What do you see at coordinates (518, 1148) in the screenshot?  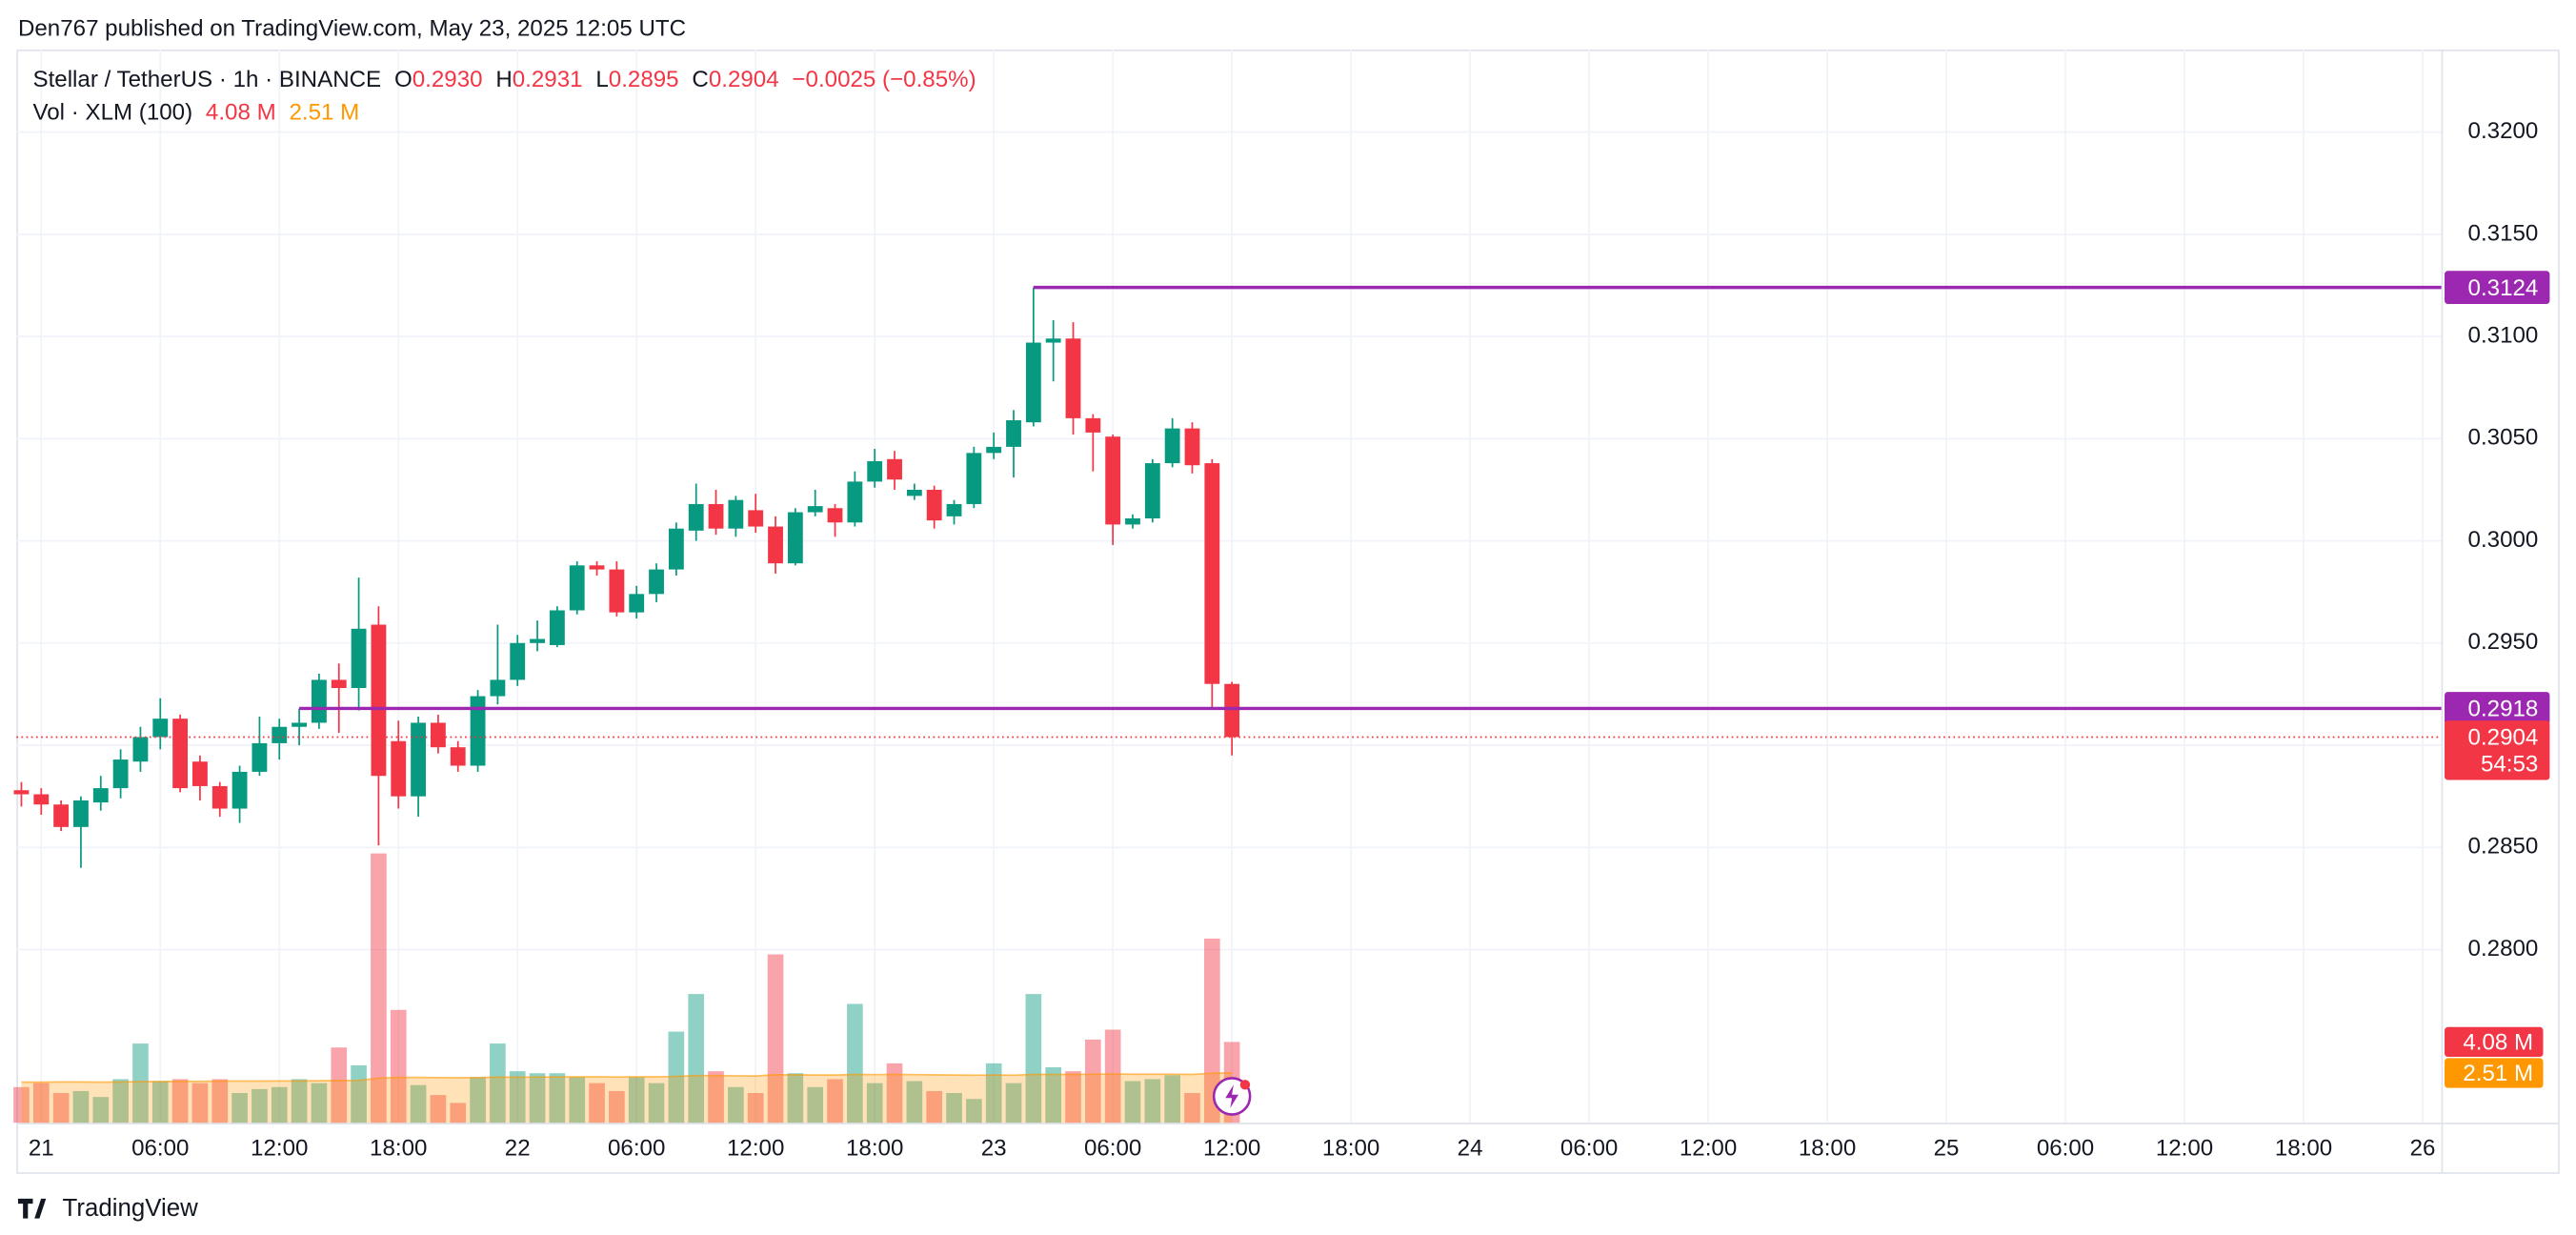 I see `x-tick-label: 22` at bounding box center [518, 1148].